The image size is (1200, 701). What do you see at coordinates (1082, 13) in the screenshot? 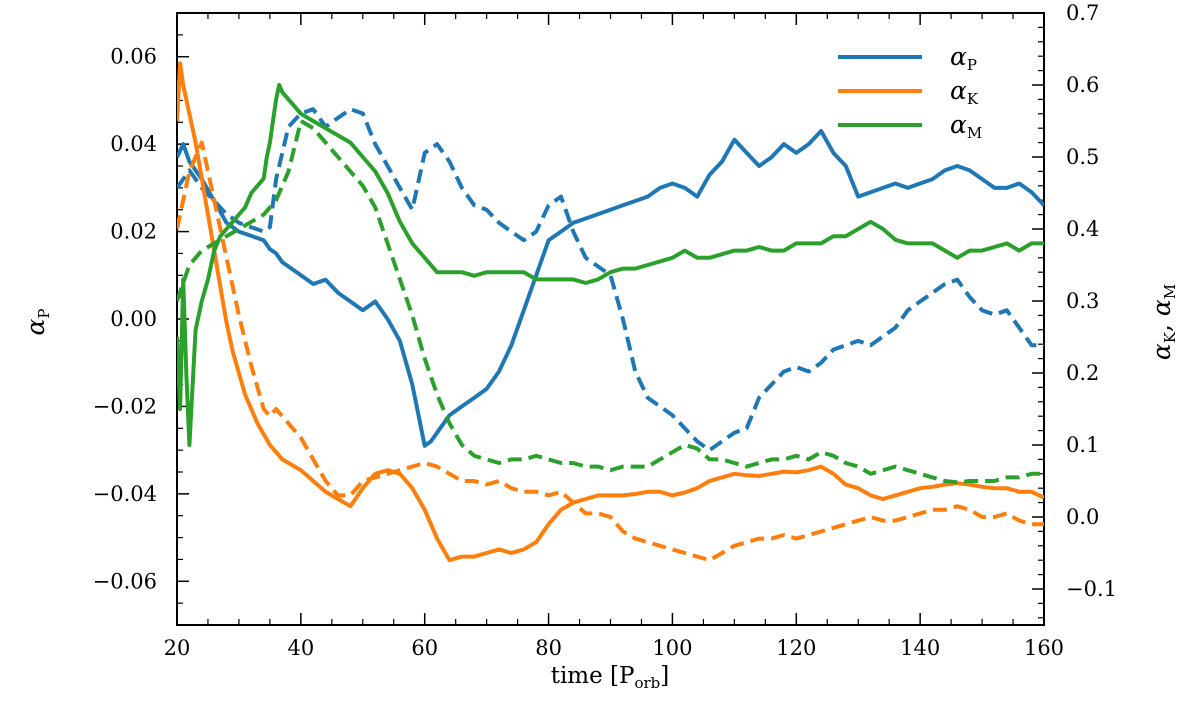
I see `y-right-tick-label: 0.7` at bounding box center [1082, 13].